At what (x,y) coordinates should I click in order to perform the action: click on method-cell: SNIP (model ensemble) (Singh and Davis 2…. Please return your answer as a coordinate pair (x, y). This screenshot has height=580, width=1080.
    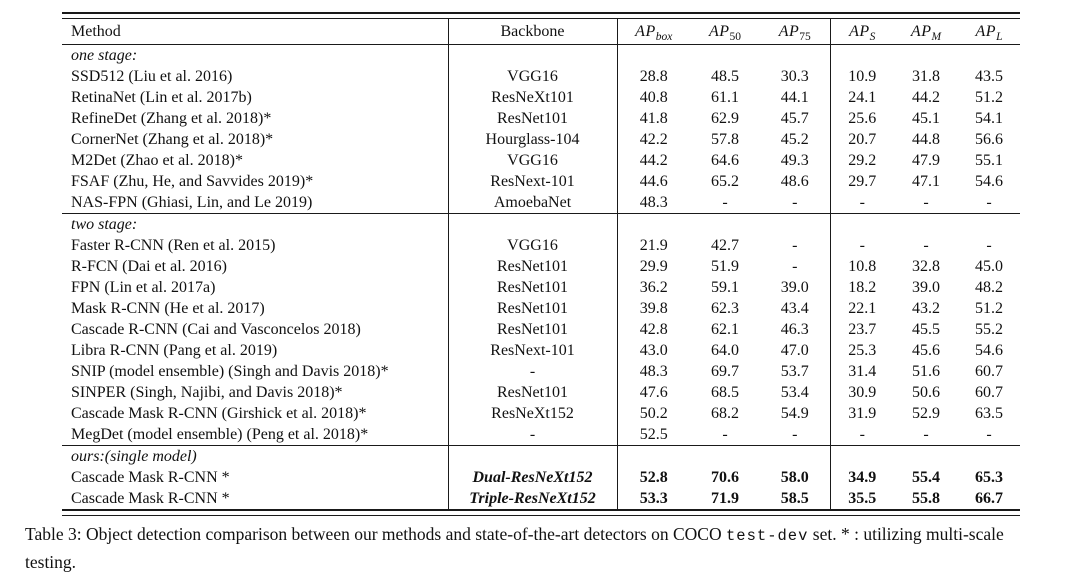
    Looking at the image, I should click on (230, 371).